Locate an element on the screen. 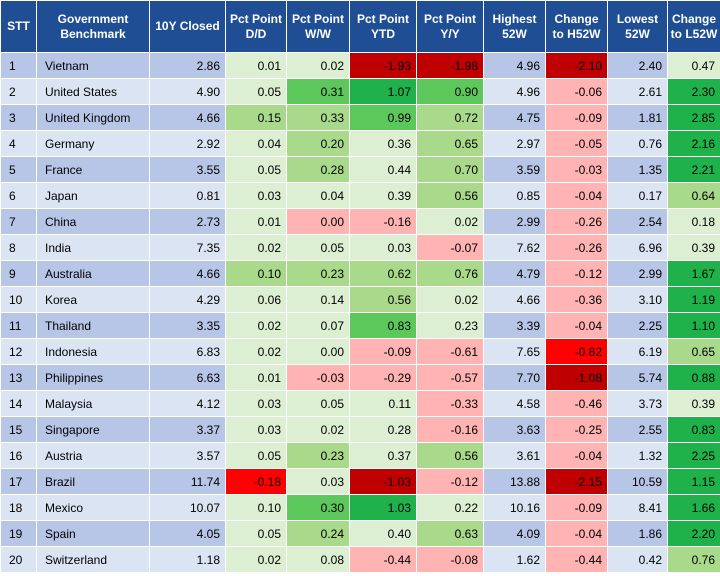 The height and width of the screenshot is (576, 720). cell-ytd: 1.03 is located at coordinates (383, 507).